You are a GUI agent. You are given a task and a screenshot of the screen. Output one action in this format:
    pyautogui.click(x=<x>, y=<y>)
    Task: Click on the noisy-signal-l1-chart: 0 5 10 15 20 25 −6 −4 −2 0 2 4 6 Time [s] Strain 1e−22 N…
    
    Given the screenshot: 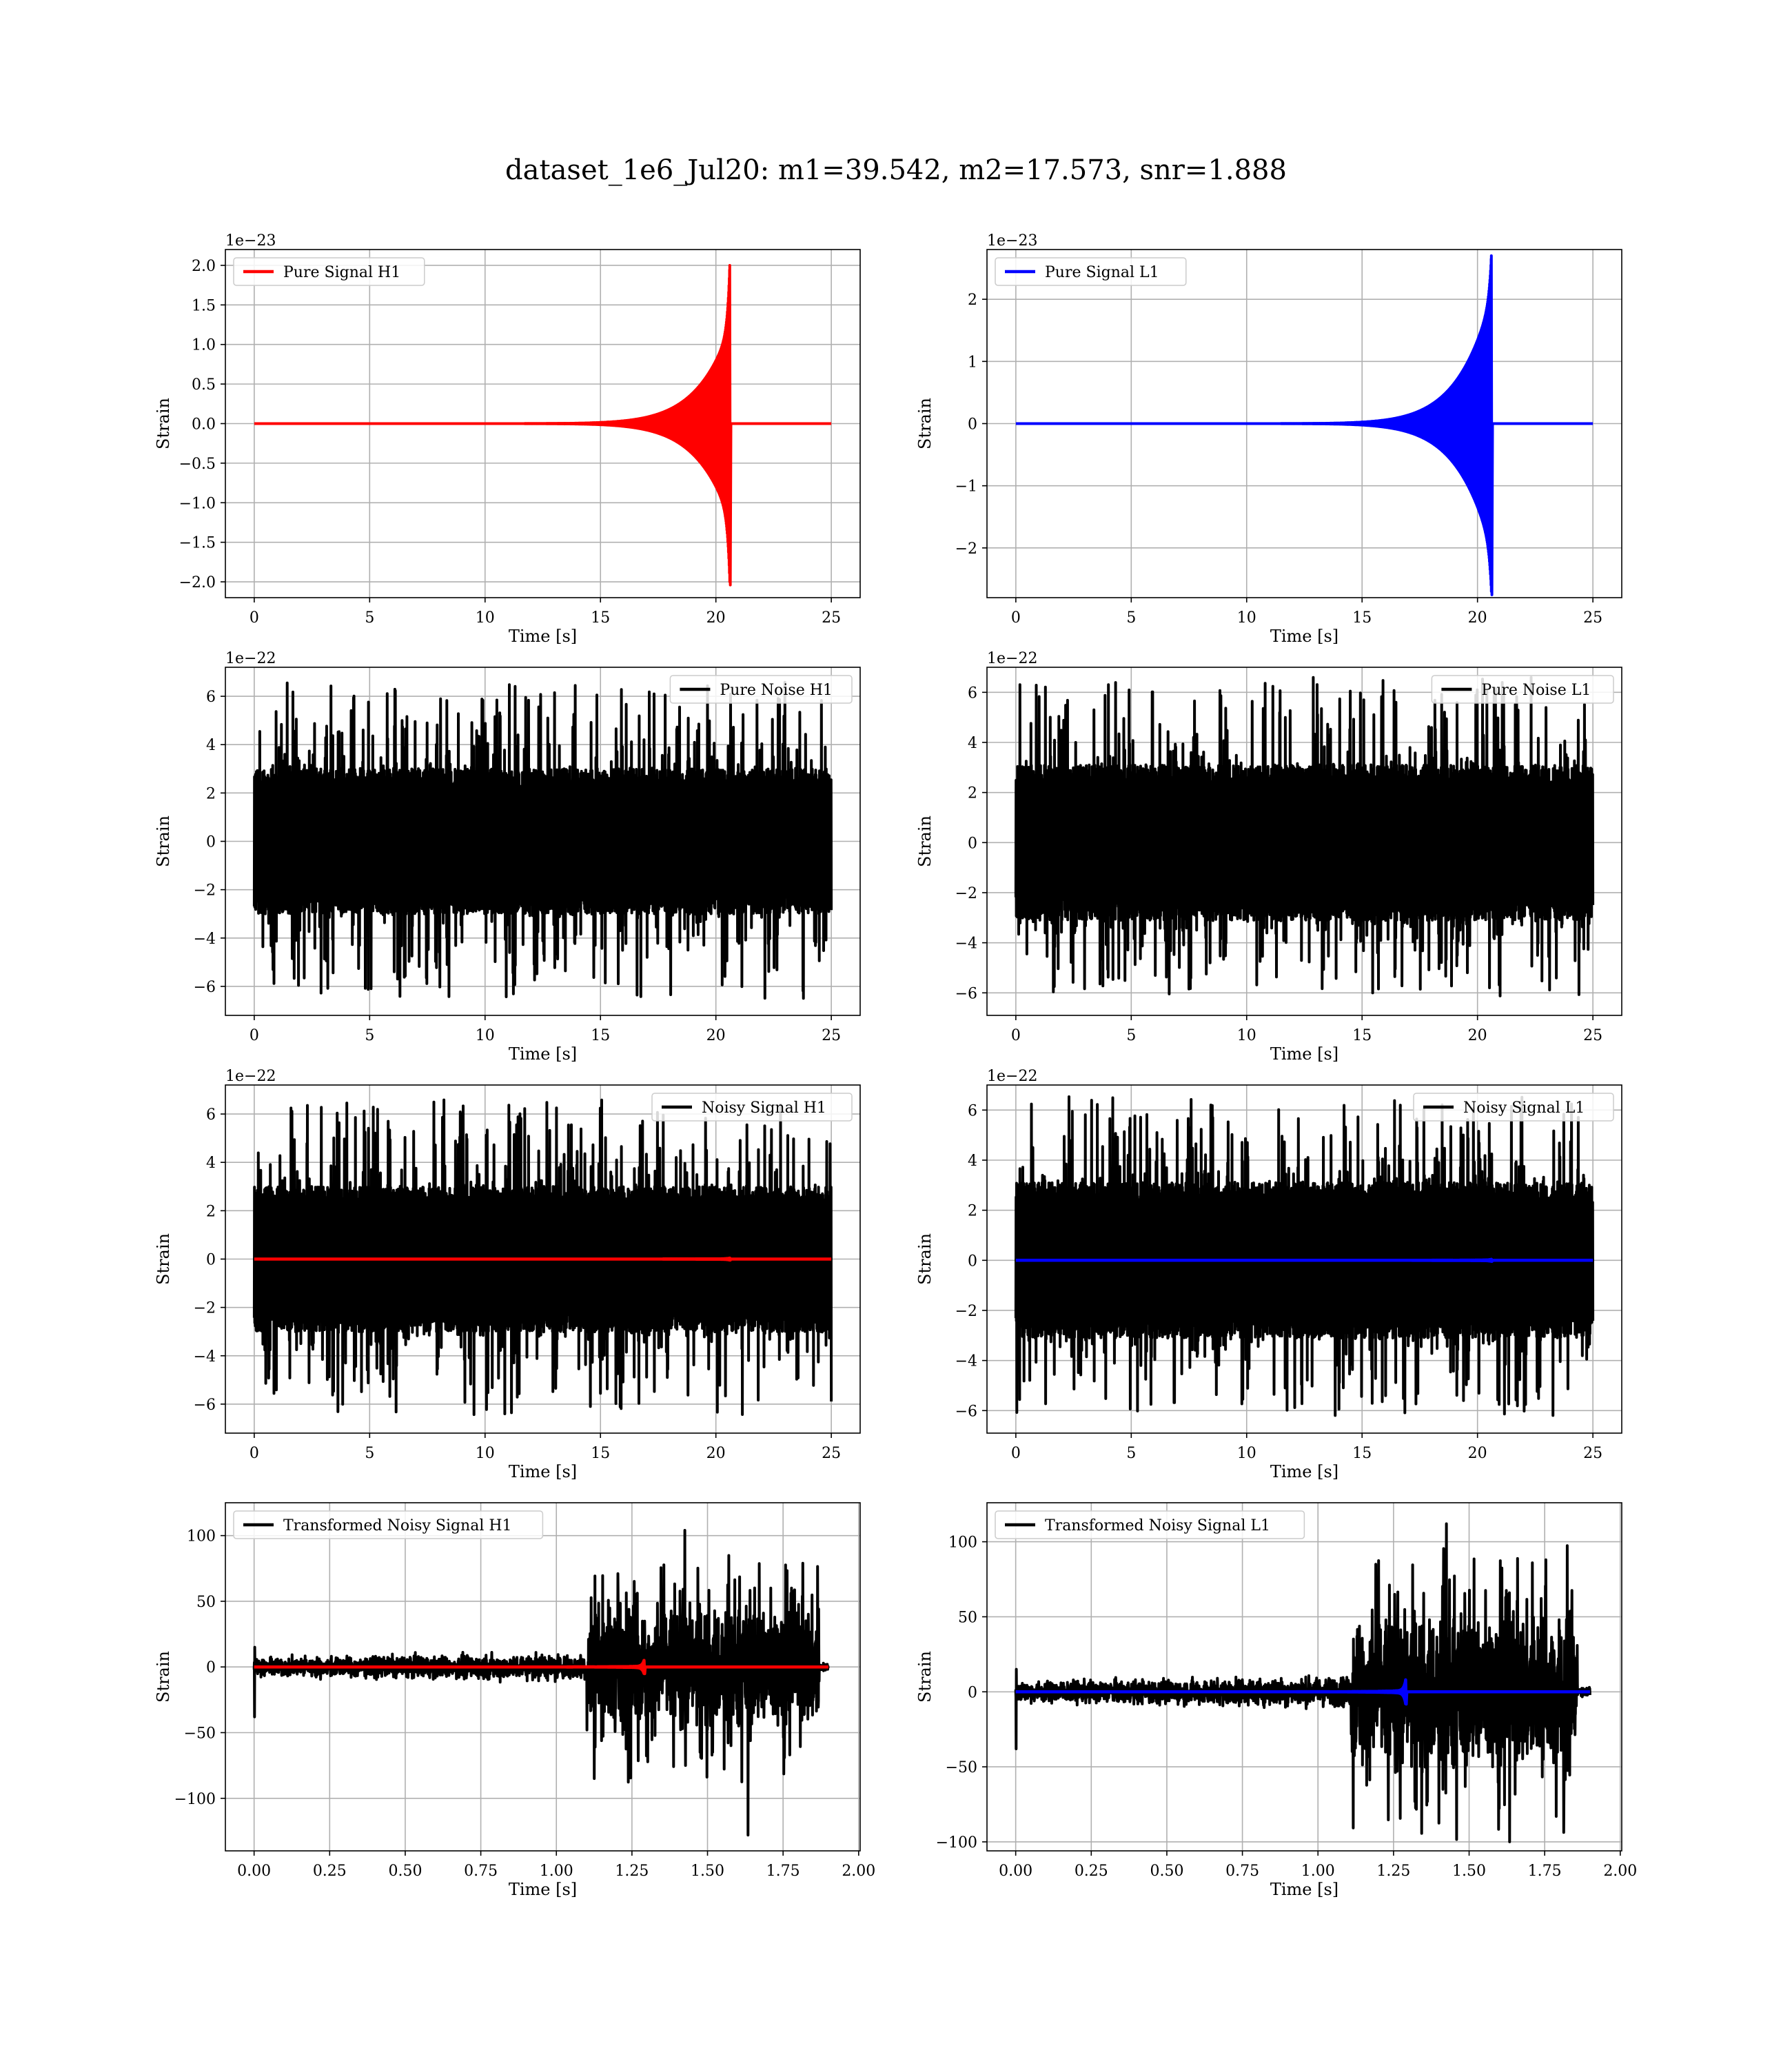 What is the action you would take?
    pyautogui.click(x=1268, y=1274)
    